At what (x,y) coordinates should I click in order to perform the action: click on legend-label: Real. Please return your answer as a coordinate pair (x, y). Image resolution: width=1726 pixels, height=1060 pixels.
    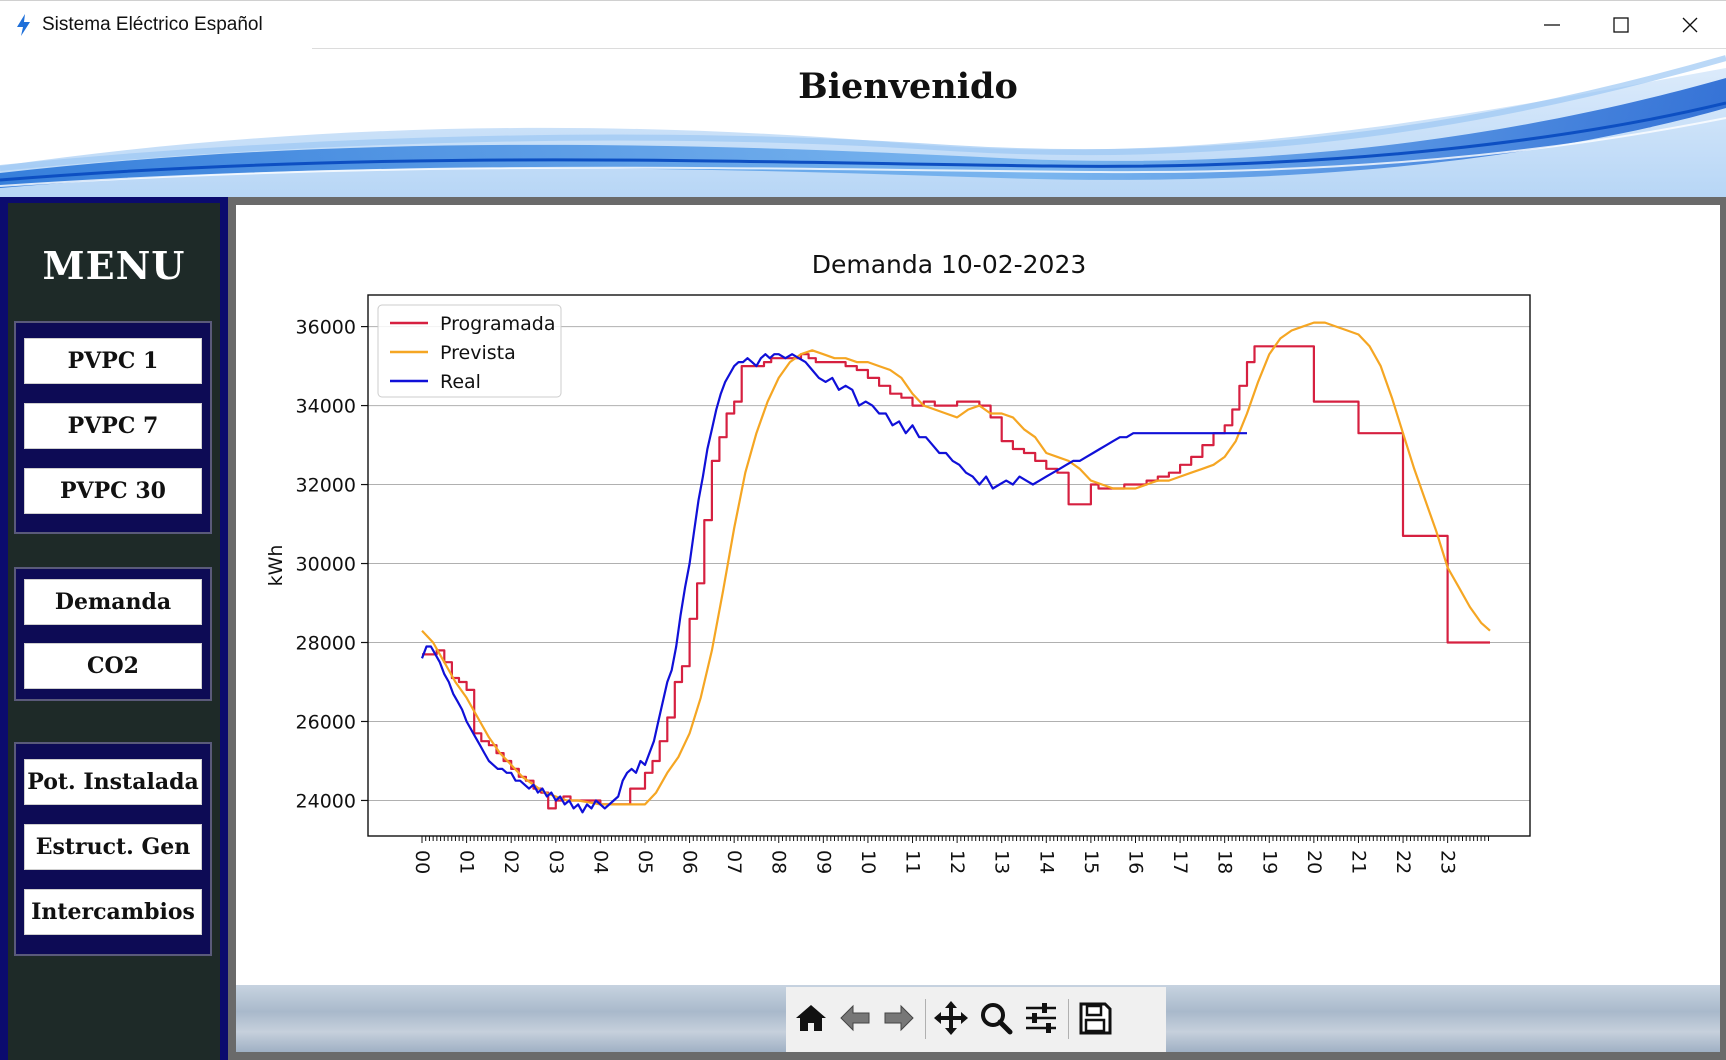
    Looking at the image, I should click on (460, 382).